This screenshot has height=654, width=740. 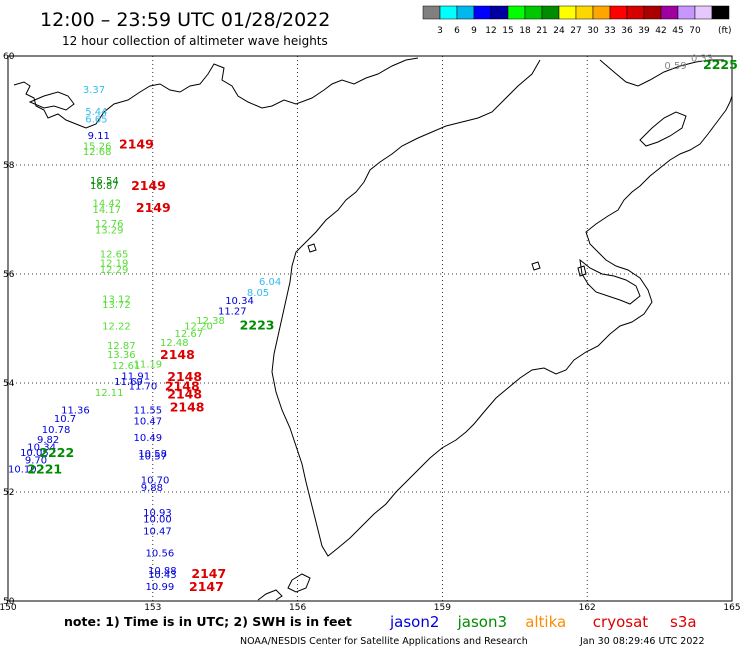 I want to click on wave-height-value: 10.57, so click(x=152, y=456).